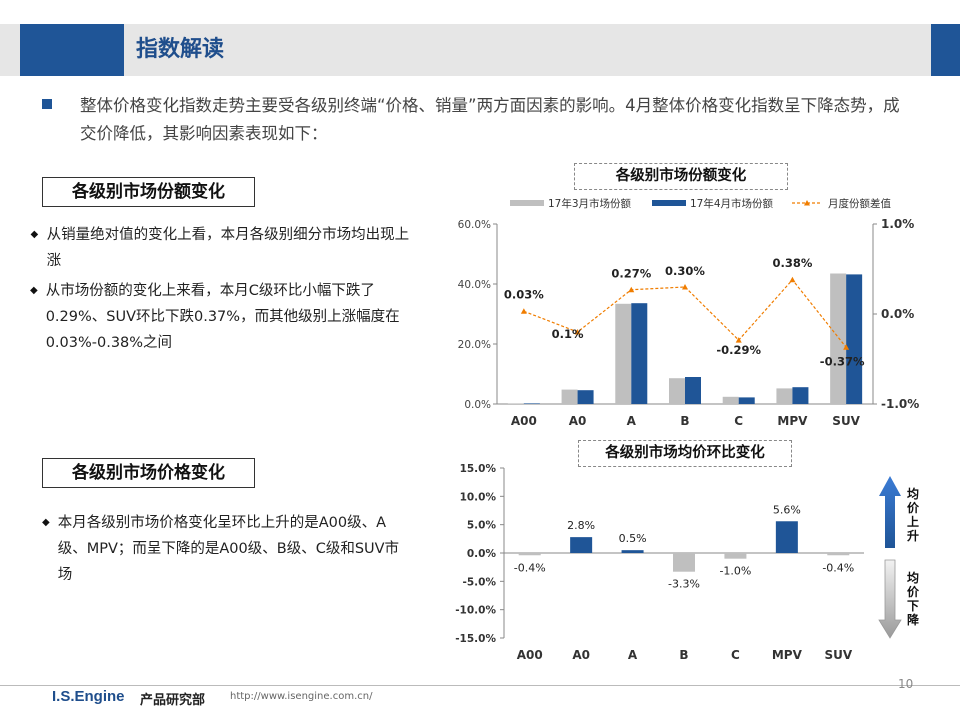 The width and height of the screenshot is (960, 720). What do you see at coordinates (568, 334) in the screenshot?
I see `share-diff-label: 0.1%` at bounding box center [568, 334].